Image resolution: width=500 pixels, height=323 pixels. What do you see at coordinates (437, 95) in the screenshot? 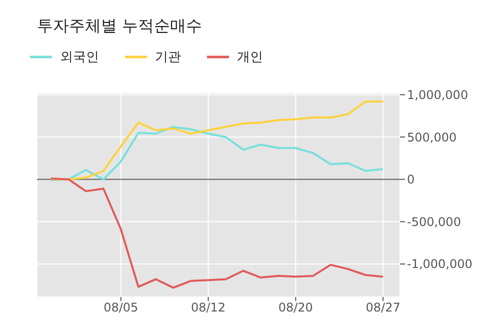
I see `y-tick-label: 1,000,000` at bounding box center [437, 95].